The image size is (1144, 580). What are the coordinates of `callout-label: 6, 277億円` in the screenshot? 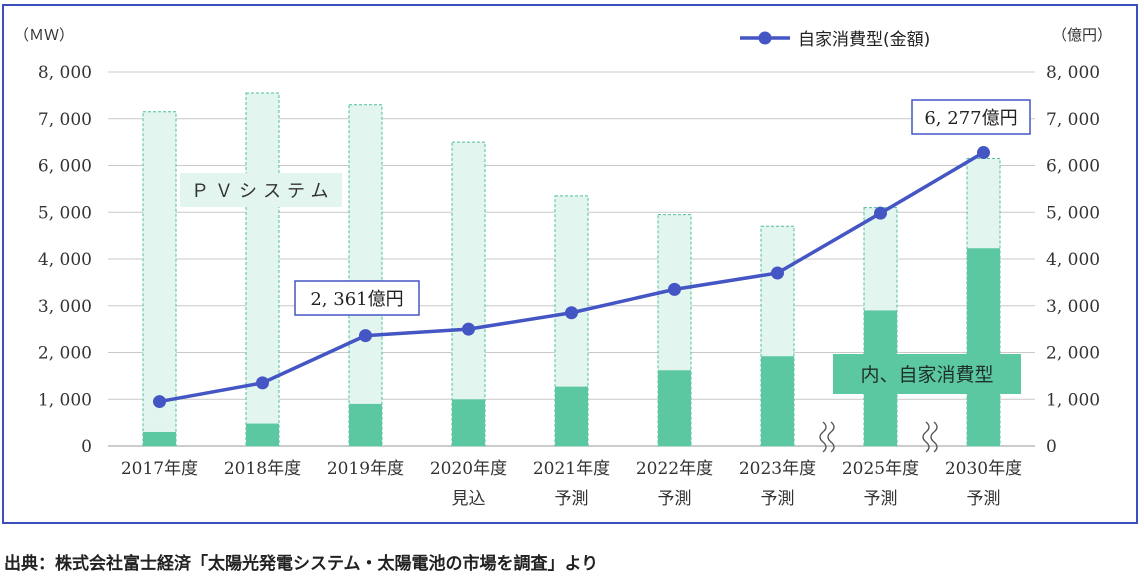 It's located at (970, 118).